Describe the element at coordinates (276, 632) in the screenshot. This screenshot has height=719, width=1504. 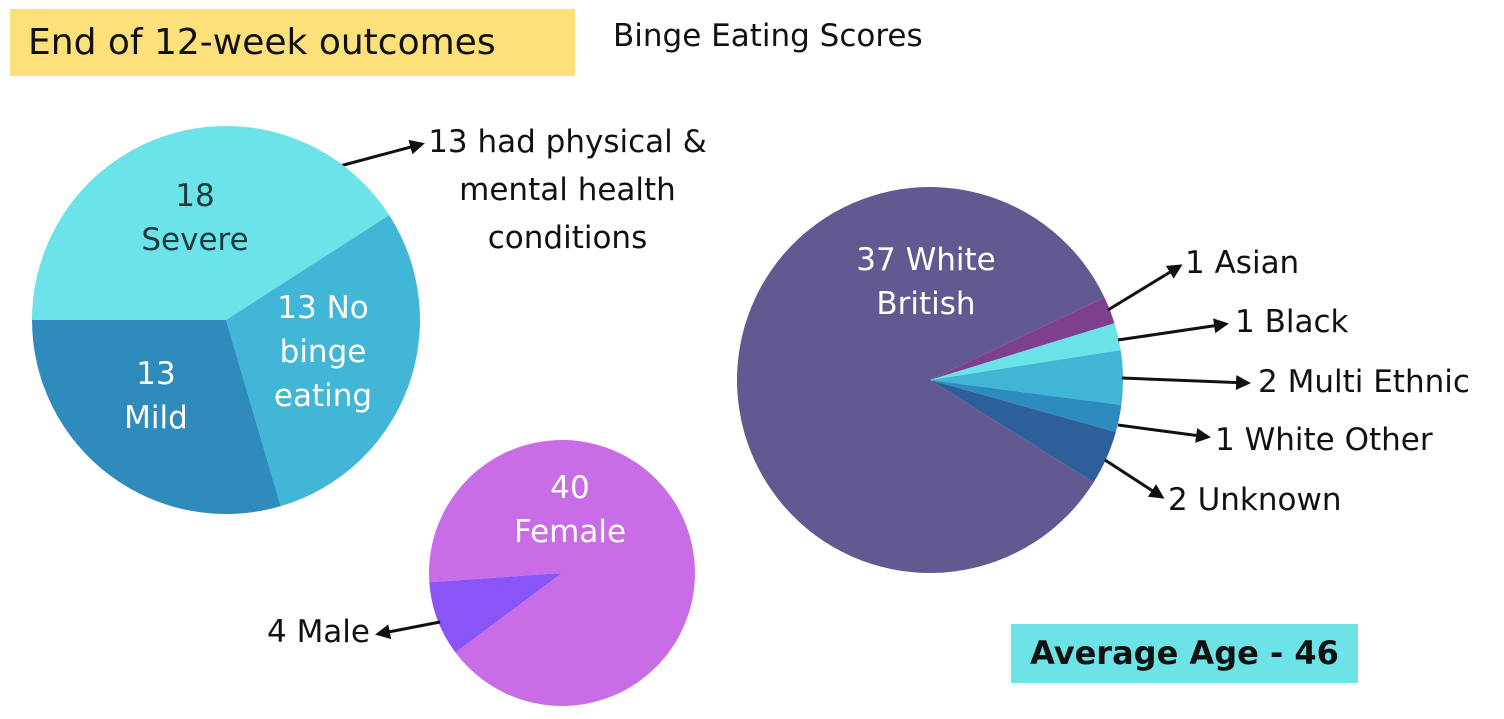
I see `slice-value: 4` at that location.